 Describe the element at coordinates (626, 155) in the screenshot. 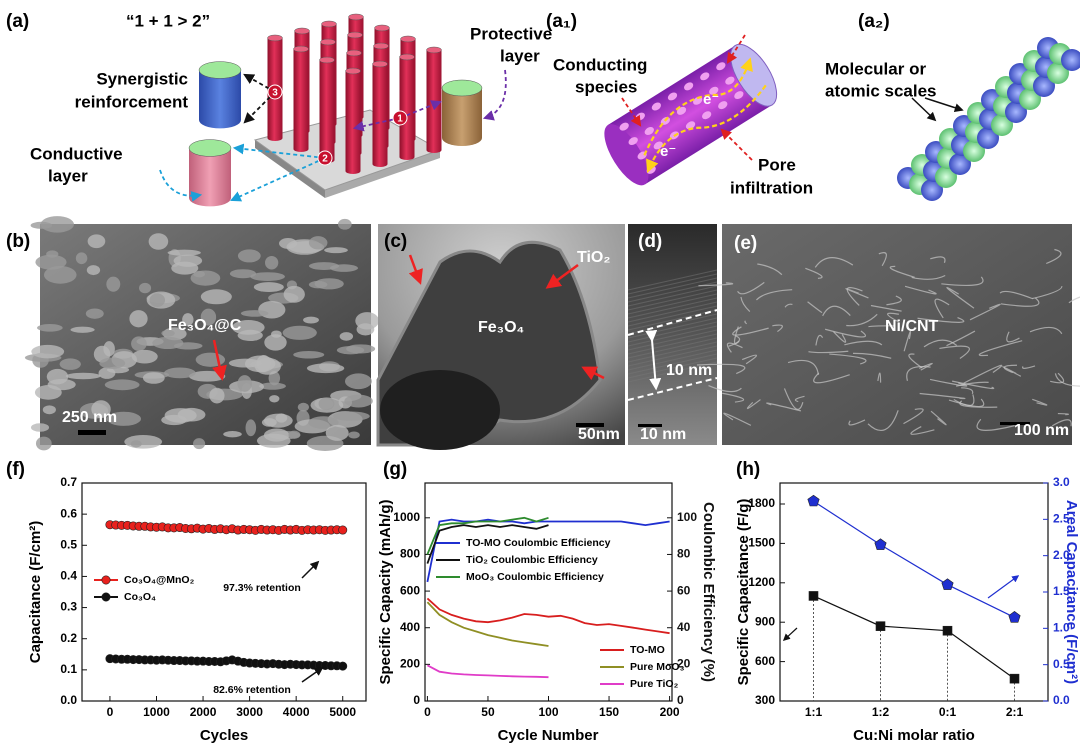

I see `cylinder-base` at that location.